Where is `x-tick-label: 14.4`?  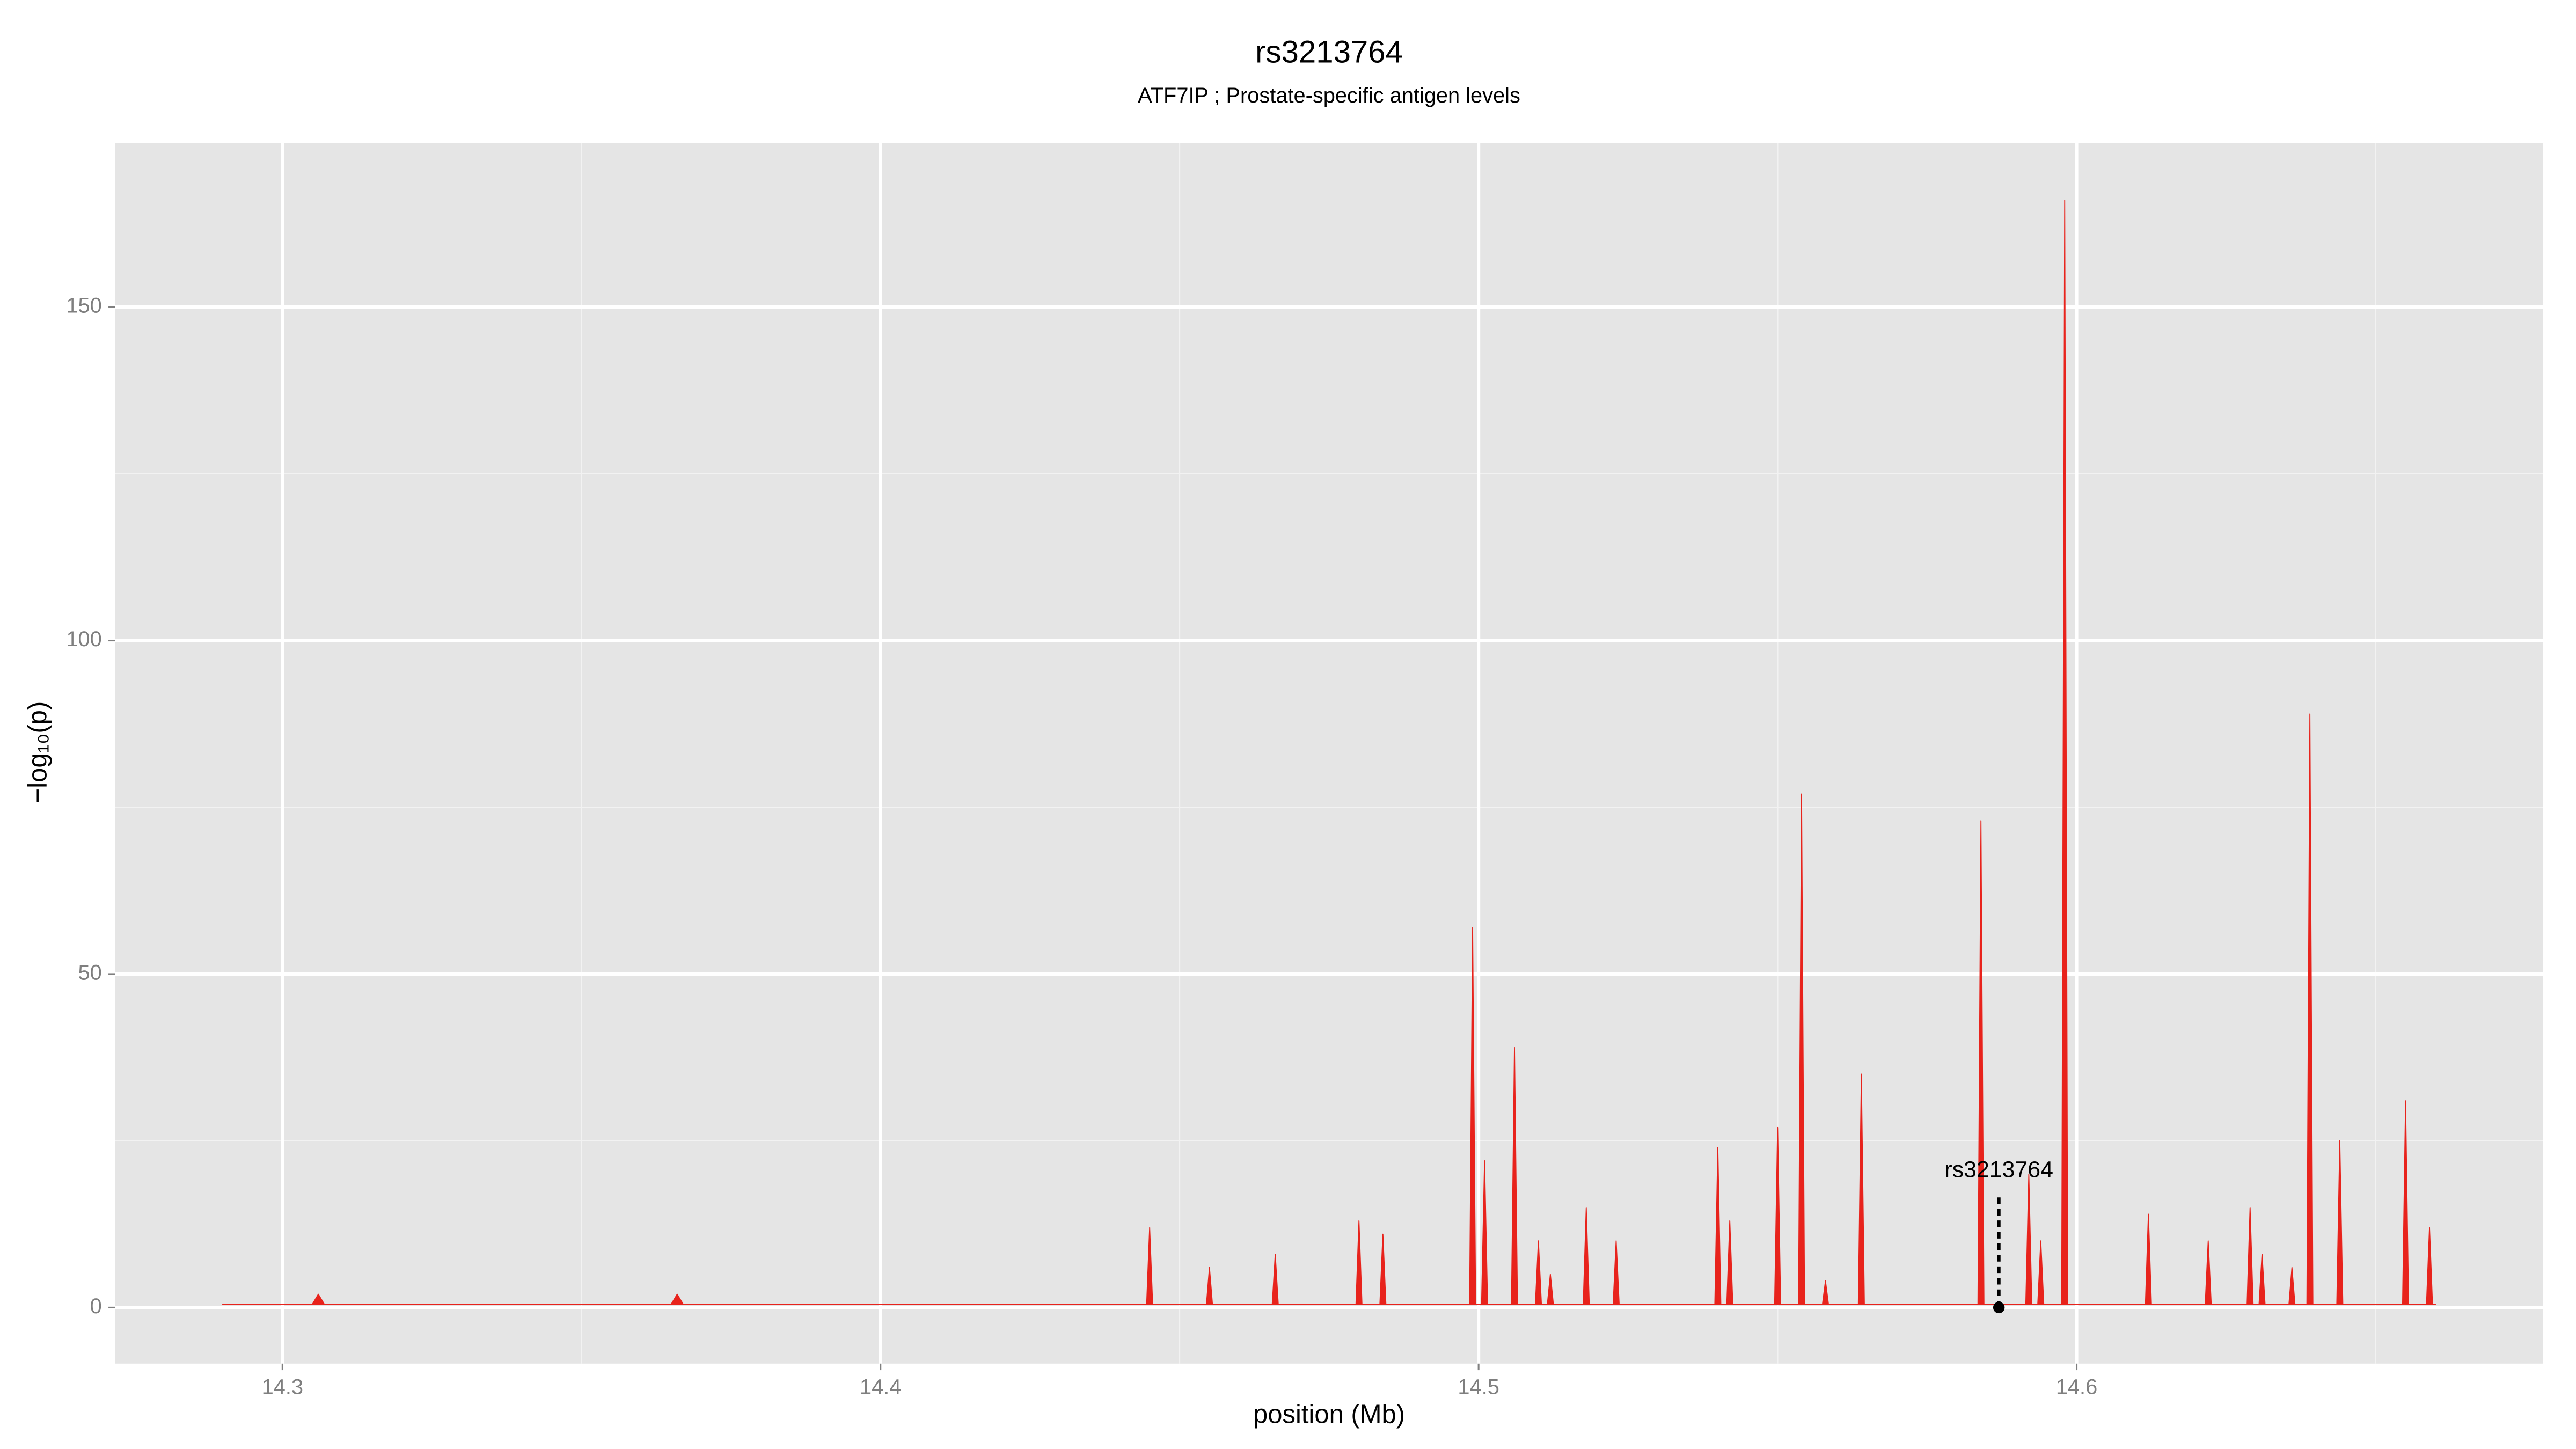
x-tick-label: 14.4 is located at coordinates (880, 1387).